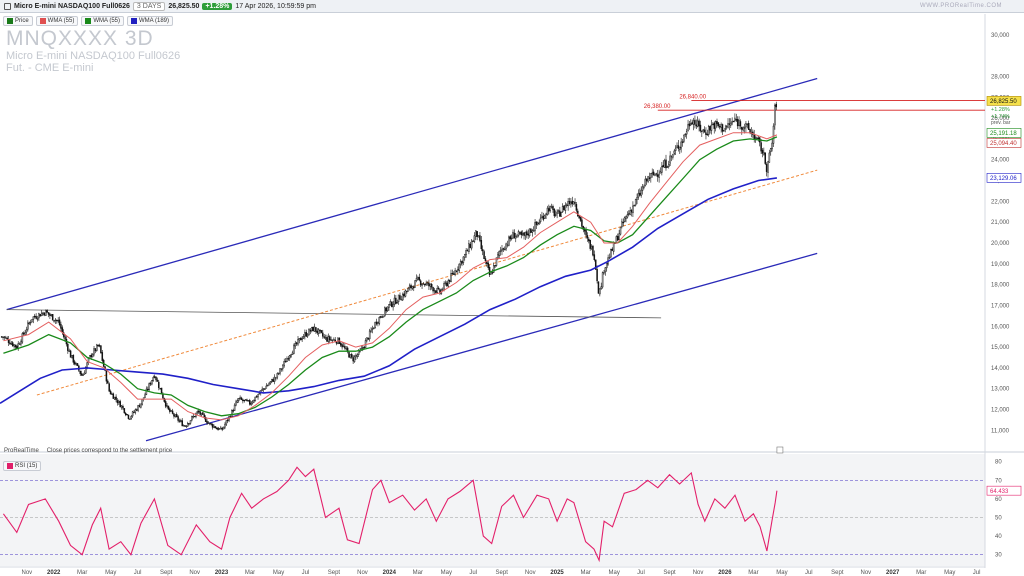 This screenshot has height=576, width=1024. Describe the element at coordinates (362, 573) in the screenshot. I see `x-tick-label: Nov` at that location.